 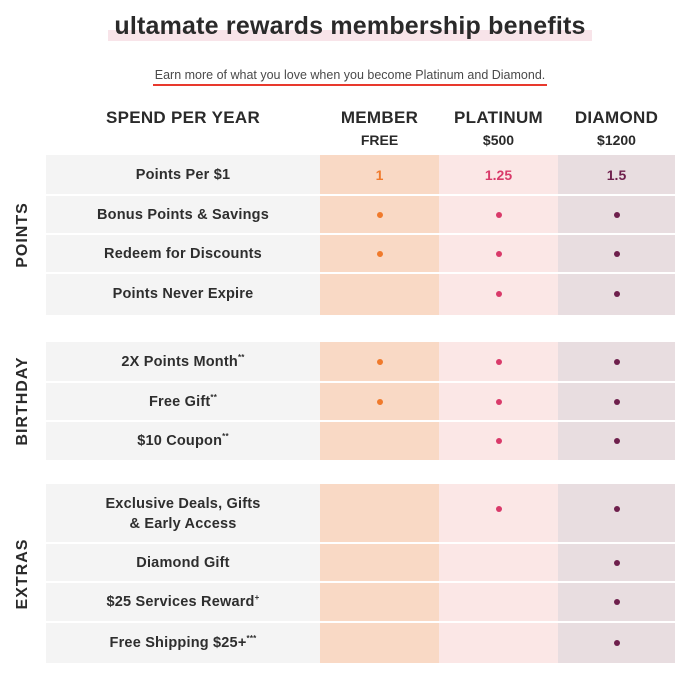 I want to click on footnote-marker: +, so click(x=257, y=598).